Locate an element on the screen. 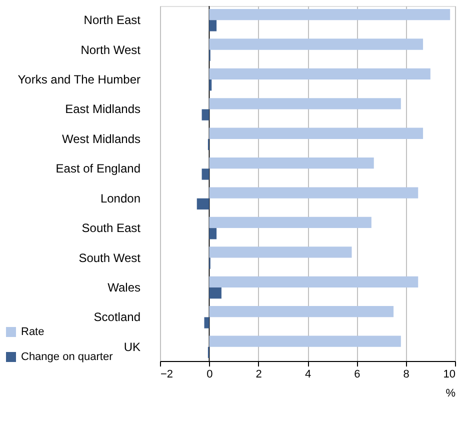 The image size is (472, 436). legend-label: Change on quarter is located at coordinates (67, 357).